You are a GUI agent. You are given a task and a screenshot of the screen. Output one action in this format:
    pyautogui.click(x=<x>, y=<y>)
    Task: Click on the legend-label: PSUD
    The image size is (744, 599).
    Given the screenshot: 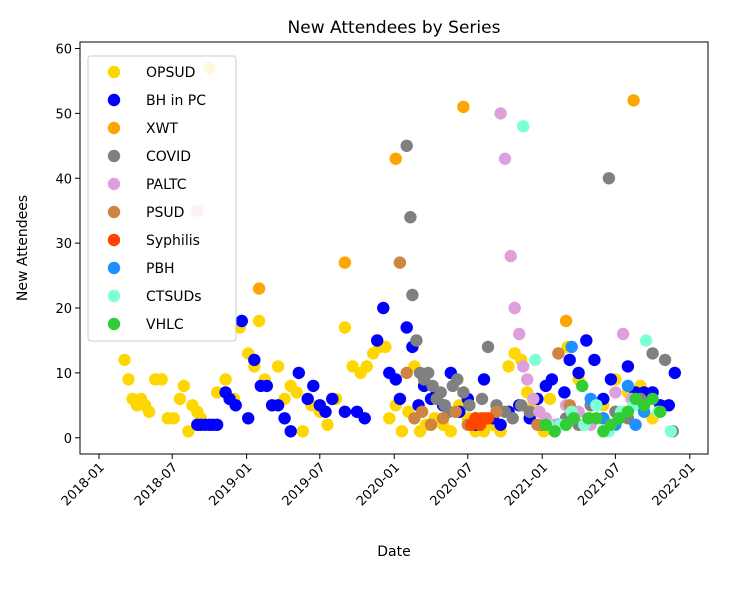 What is the action you would take?
    pyautogui.click(x=165, y=213)
    